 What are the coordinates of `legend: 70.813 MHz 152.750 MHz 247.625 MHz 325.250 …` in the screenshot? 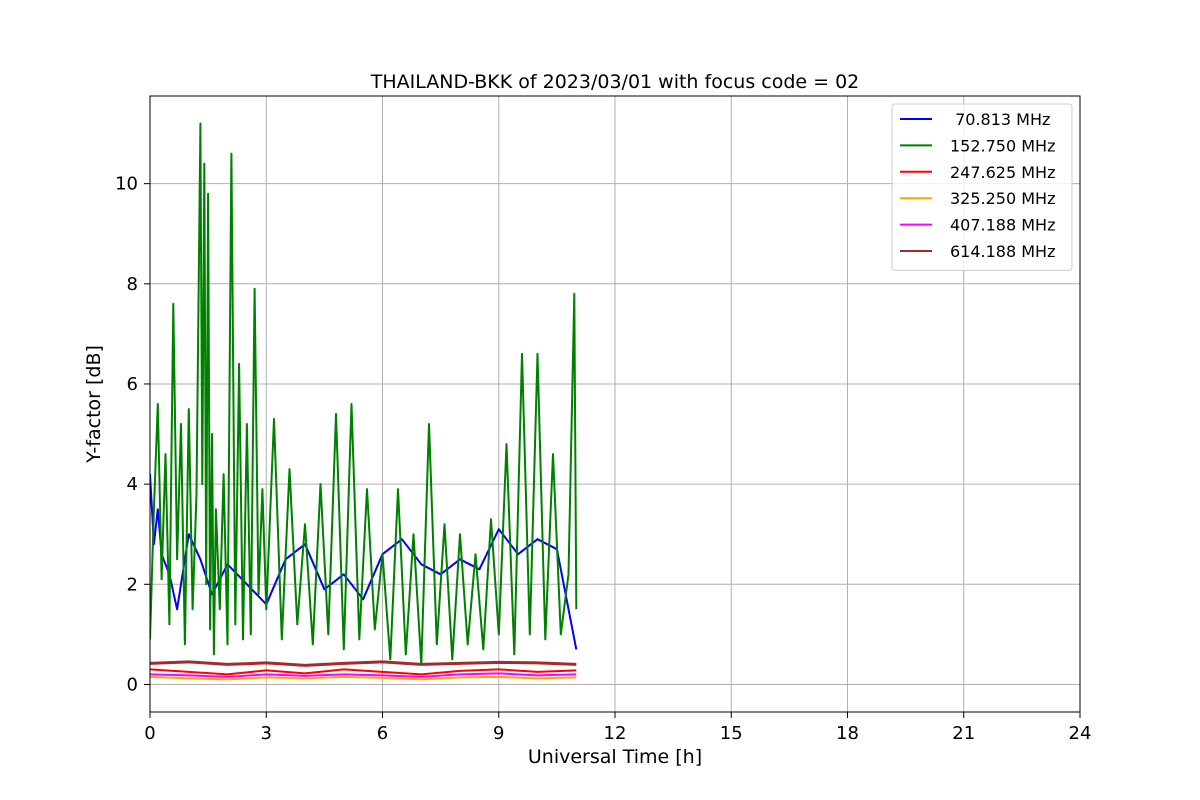 It's located at (982, 187).